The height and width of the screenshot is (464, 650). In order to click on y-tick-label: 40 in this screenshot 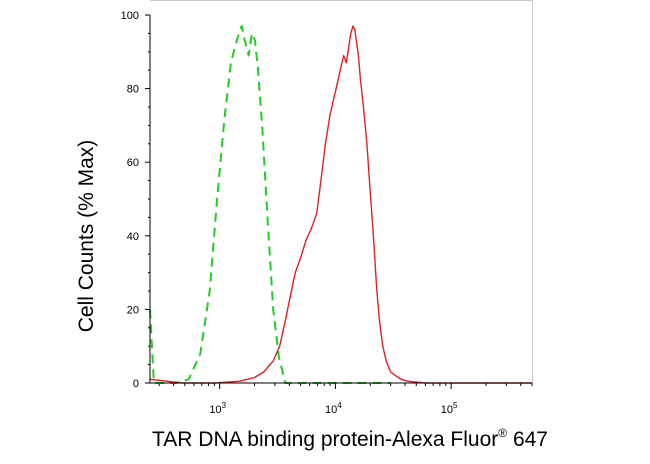, I will do `click(133, 237)`.